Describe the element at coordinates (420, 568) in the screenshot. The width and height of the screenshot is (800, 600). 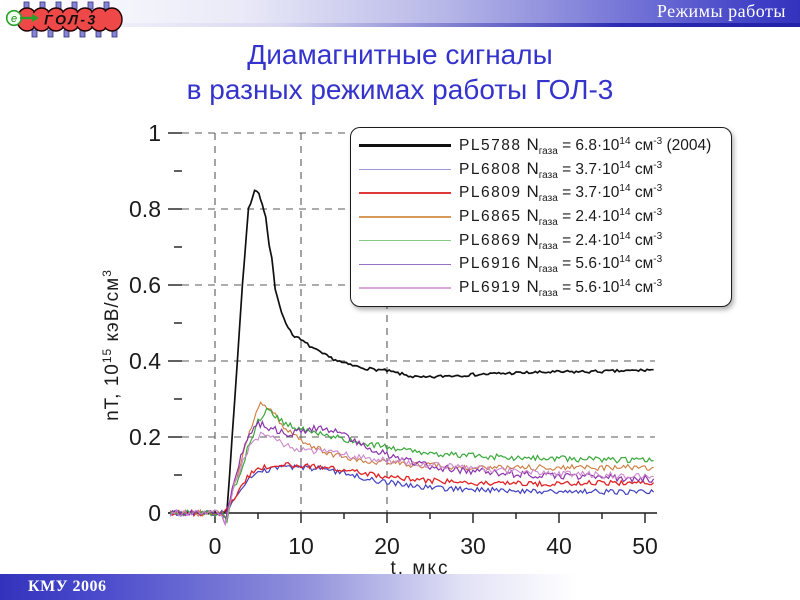
I see `x-axis-title: t, мкс` at that location.